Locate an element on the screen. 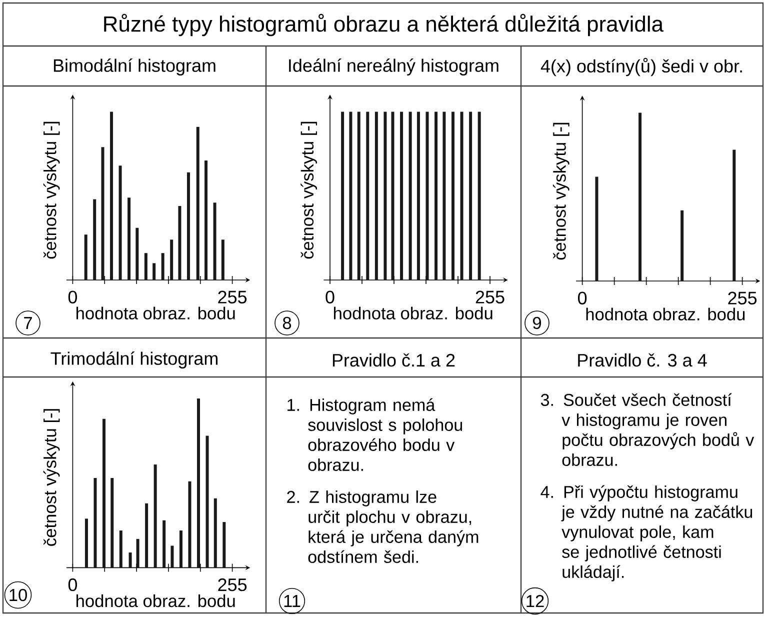 This screenshot has width=765, height=619. text: Pravidlo č. 3 a 4 is located at coordinates (642, 360).